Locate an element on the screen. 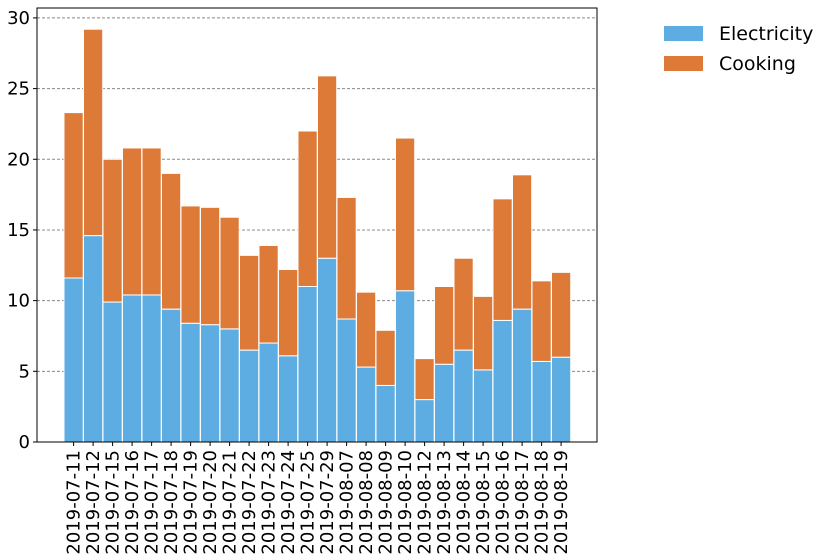 This screenshot has height=555, width=822. x-tick-label: 2019-07-29 is located at coordinates (327, 502).